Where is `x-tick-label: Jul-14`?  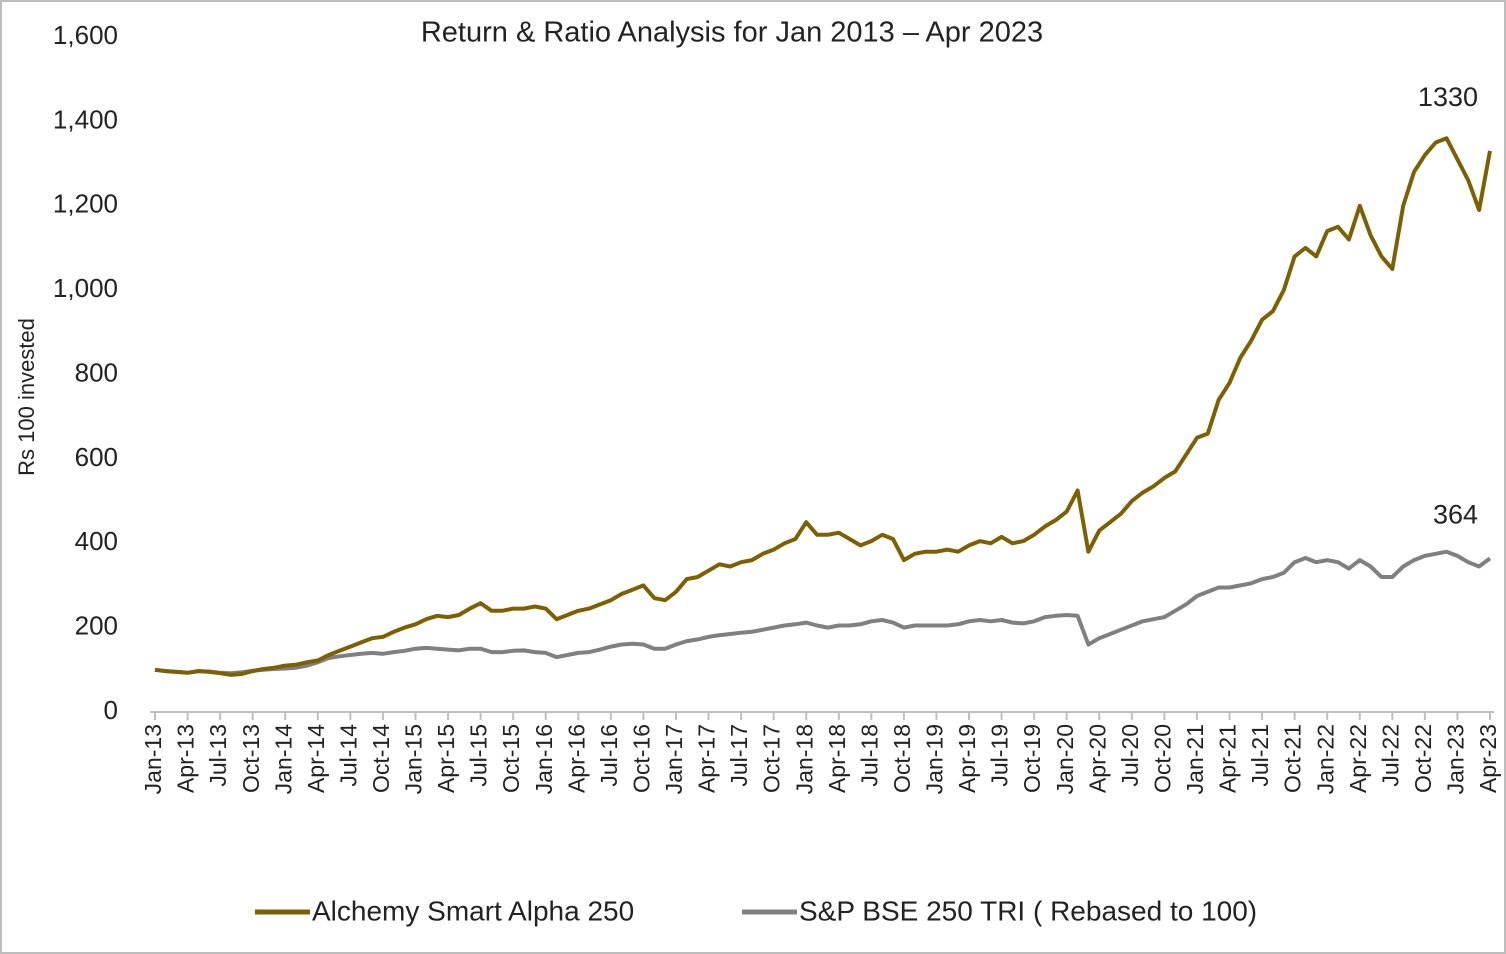 x-tick-label: Jul-14 is located at coordinates (348, 755).